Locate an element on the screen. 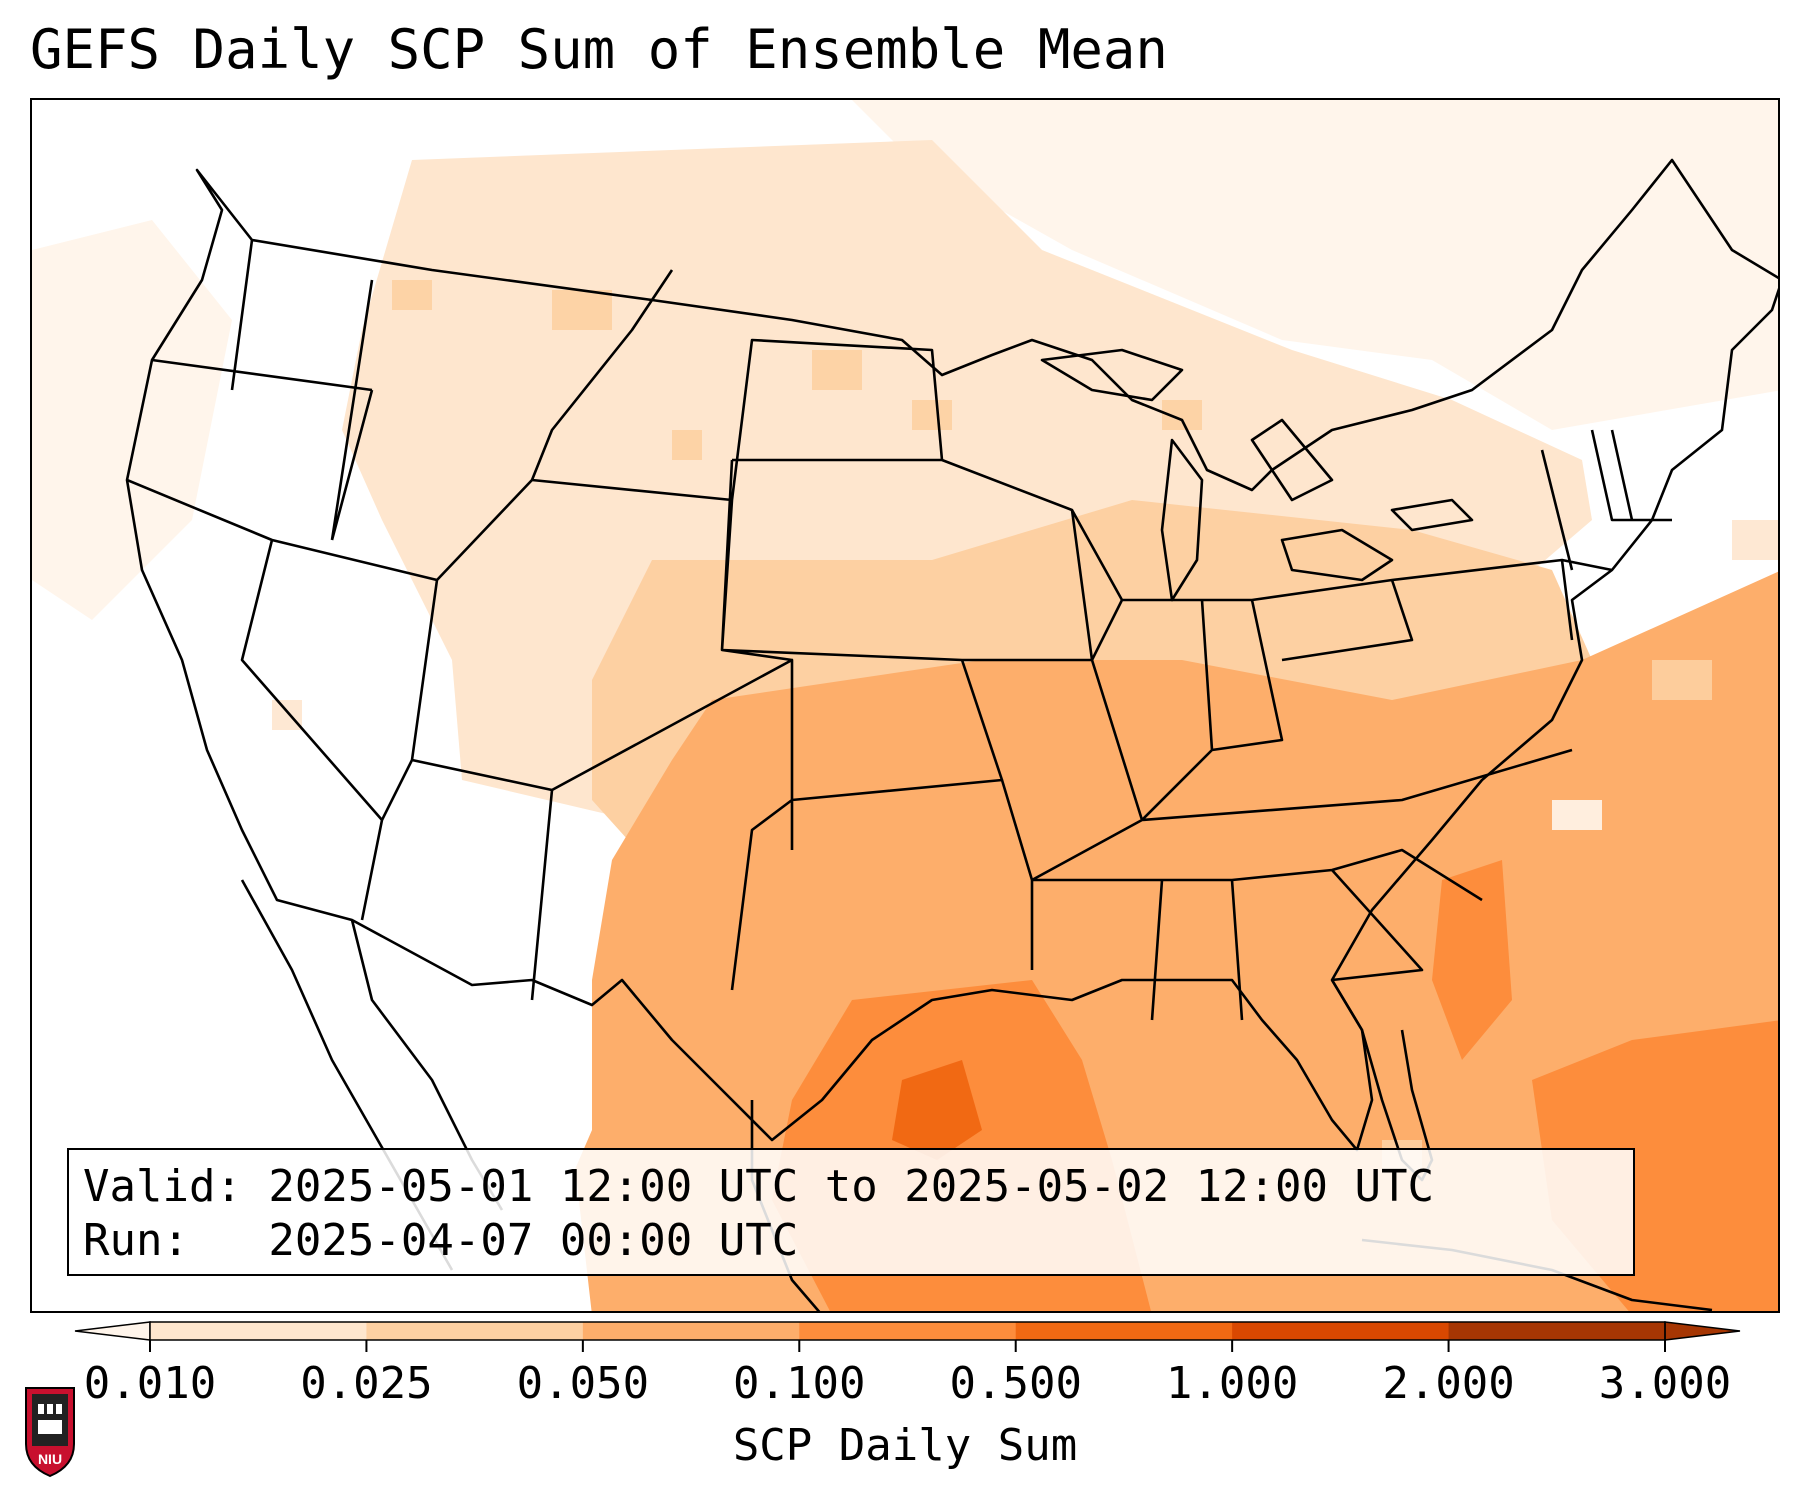  colorbar-tick-label: 0.050 is located at coordinates (583, 1383).